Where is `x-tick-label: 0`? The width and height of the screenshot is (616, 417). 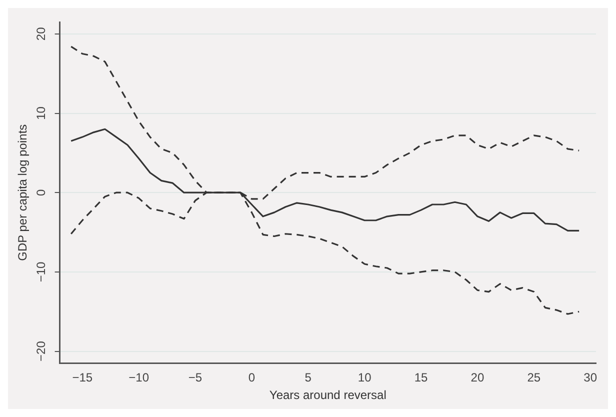
x-tick-label: 0 is located at coordinates (252, 377).